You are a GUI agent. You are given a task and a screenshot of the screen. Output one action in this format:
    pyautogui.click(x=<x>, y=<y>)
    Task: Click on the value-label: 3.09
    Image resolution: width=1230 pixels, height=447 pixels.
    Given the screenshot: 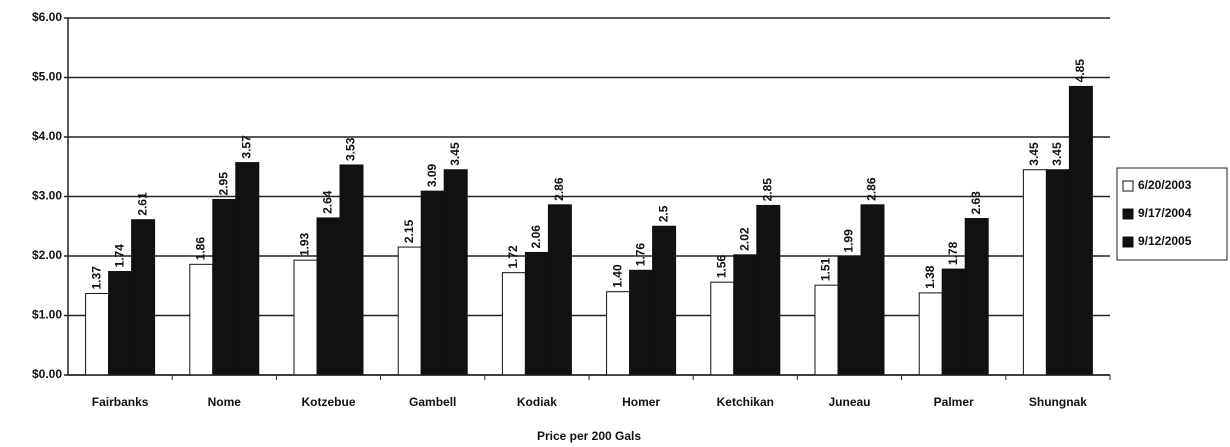 What is the action you would take?
    pyautogui.click(x=432, y=175)
    